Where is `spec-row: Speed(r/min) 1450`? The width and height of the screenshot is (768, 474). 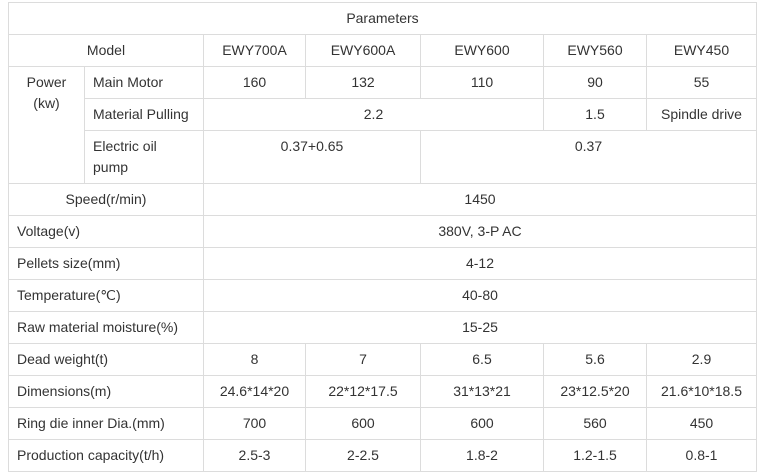
spec-row: Speed(r/min) 1450 is located at coordinates (382, 199).